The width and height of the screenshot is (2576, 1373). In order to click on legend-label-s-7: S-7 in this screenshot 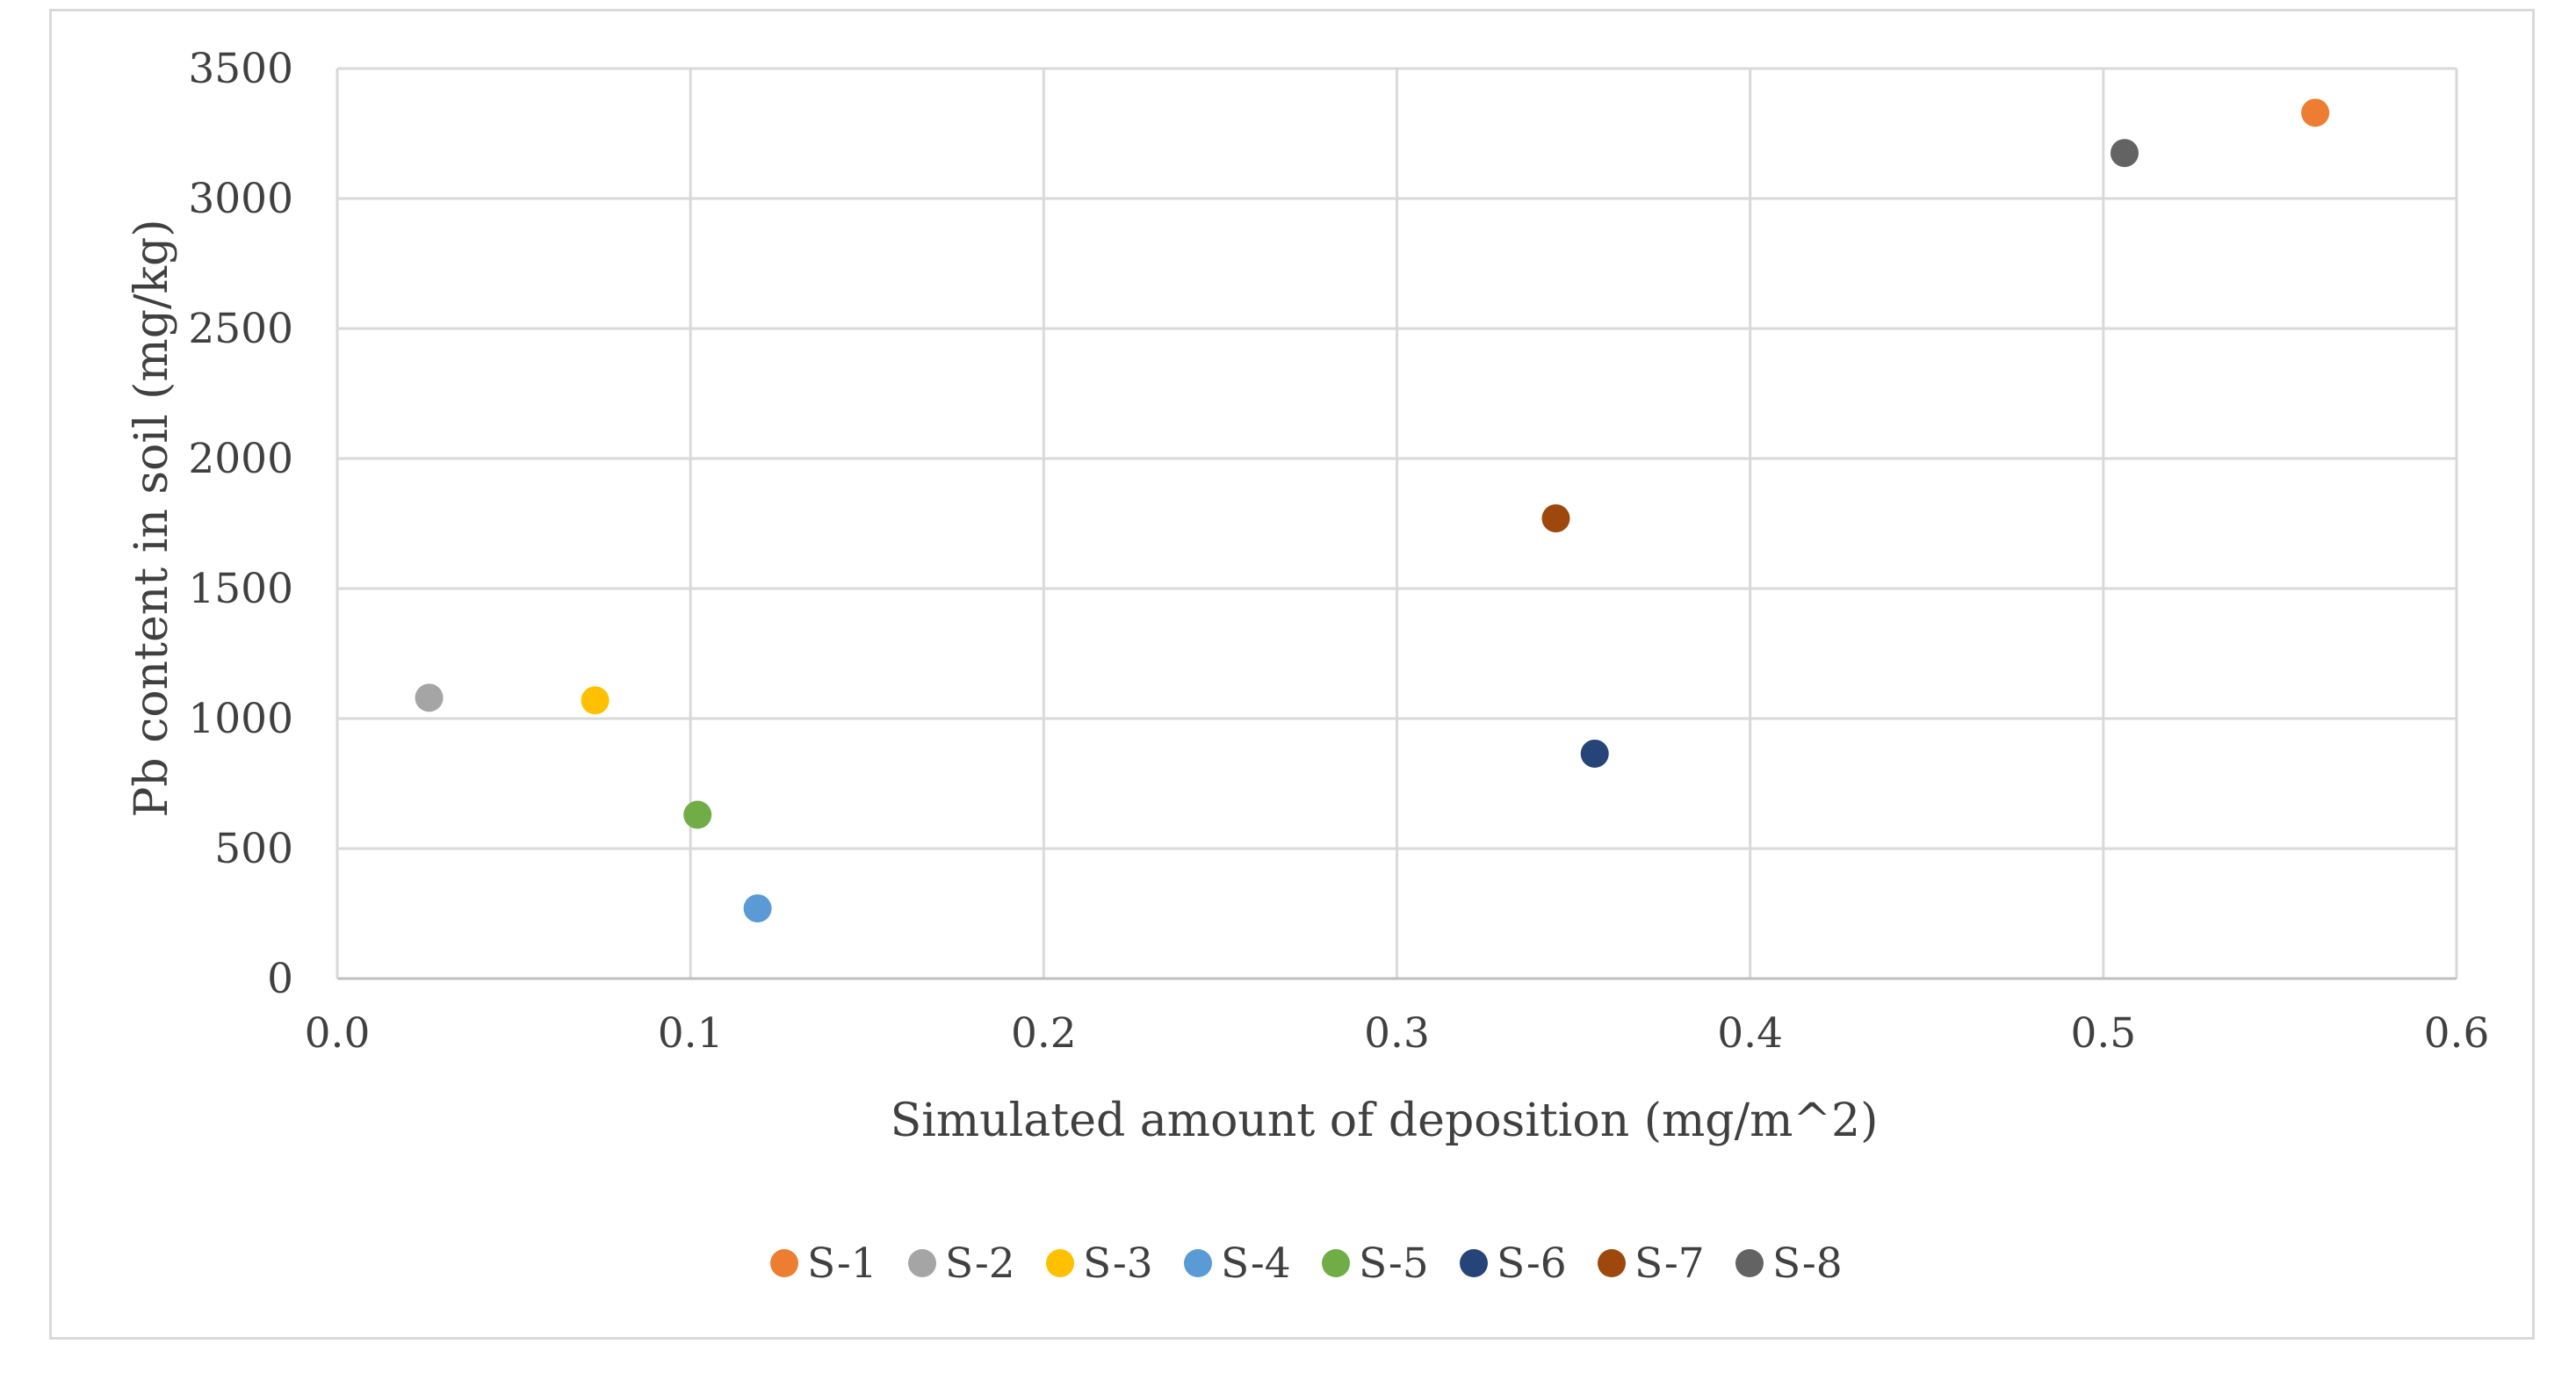, I will do `click(1669, 1263)`.